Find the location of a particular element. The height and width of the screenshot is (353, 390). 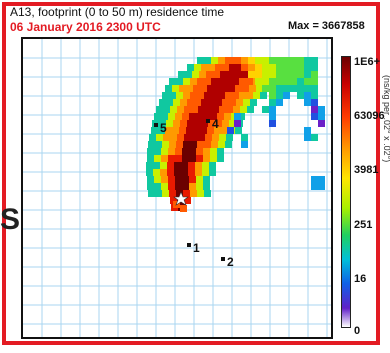

colorbar-label-3981: 3981 is located at coordinates (366, 170).